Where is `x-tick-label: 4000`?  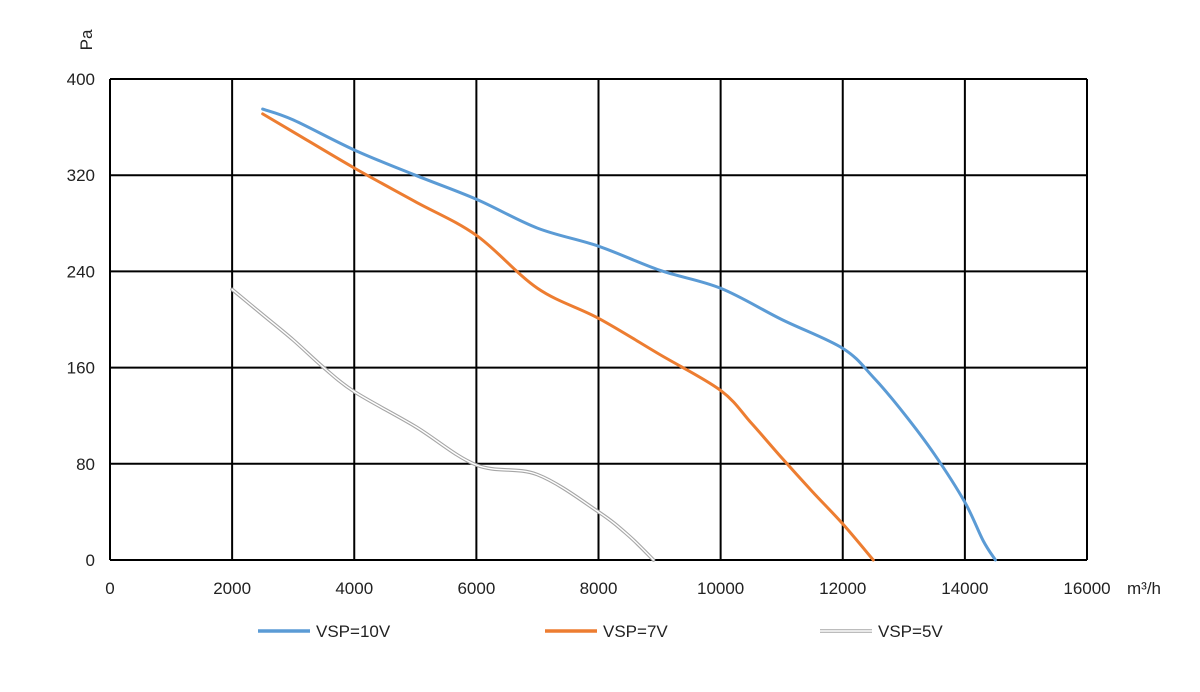 x-tick-label: 4000 is located at coordinates (354, 588).